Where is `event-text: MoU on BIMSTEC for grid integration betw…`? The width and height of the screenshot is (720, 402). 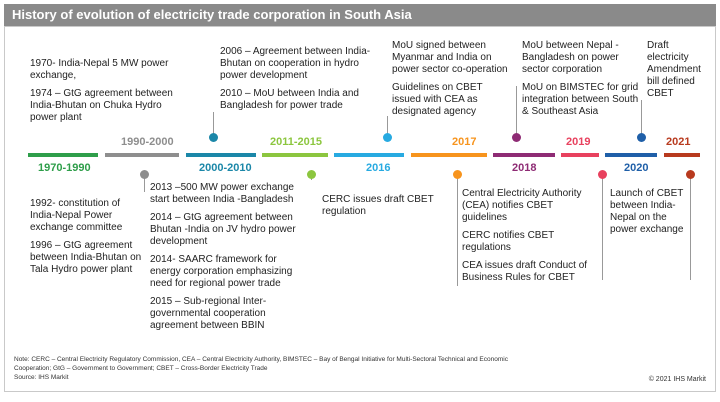 event-text: MoU on BIMSTEC for grid integration betw… is located at coordinates (580, 99).